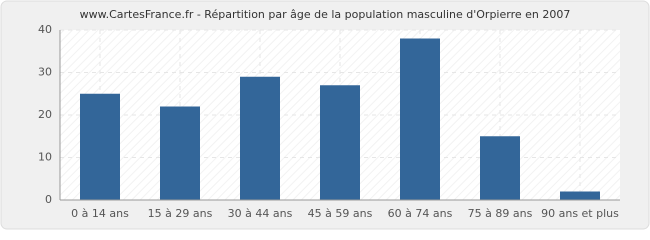  Describe the element at coordinates (340, 213) in the screenshot. I see `x-tick-label: 45 à 59 ans` at that location.